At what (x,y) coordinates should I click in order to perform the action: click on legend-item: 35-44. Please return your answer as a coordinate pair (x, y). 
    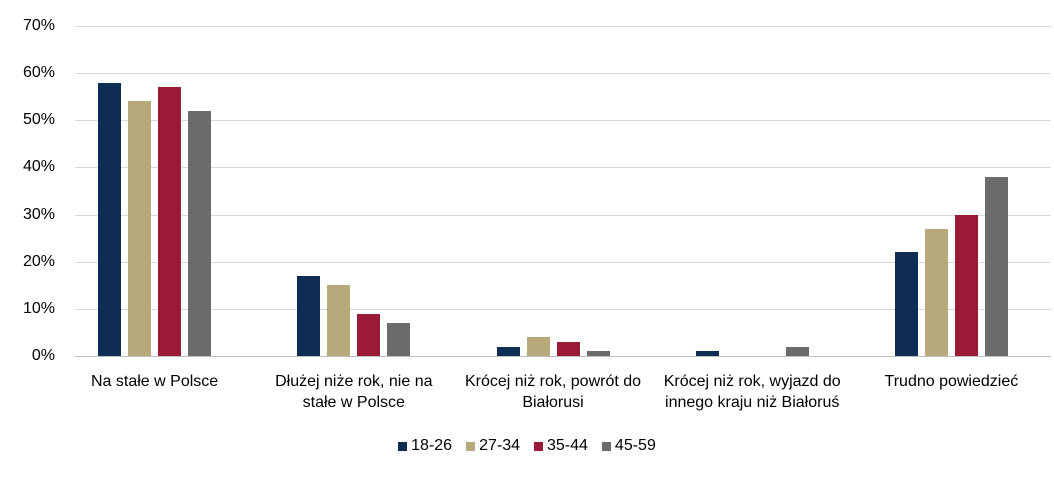
    Looking at the image, I should click on (561, 446).